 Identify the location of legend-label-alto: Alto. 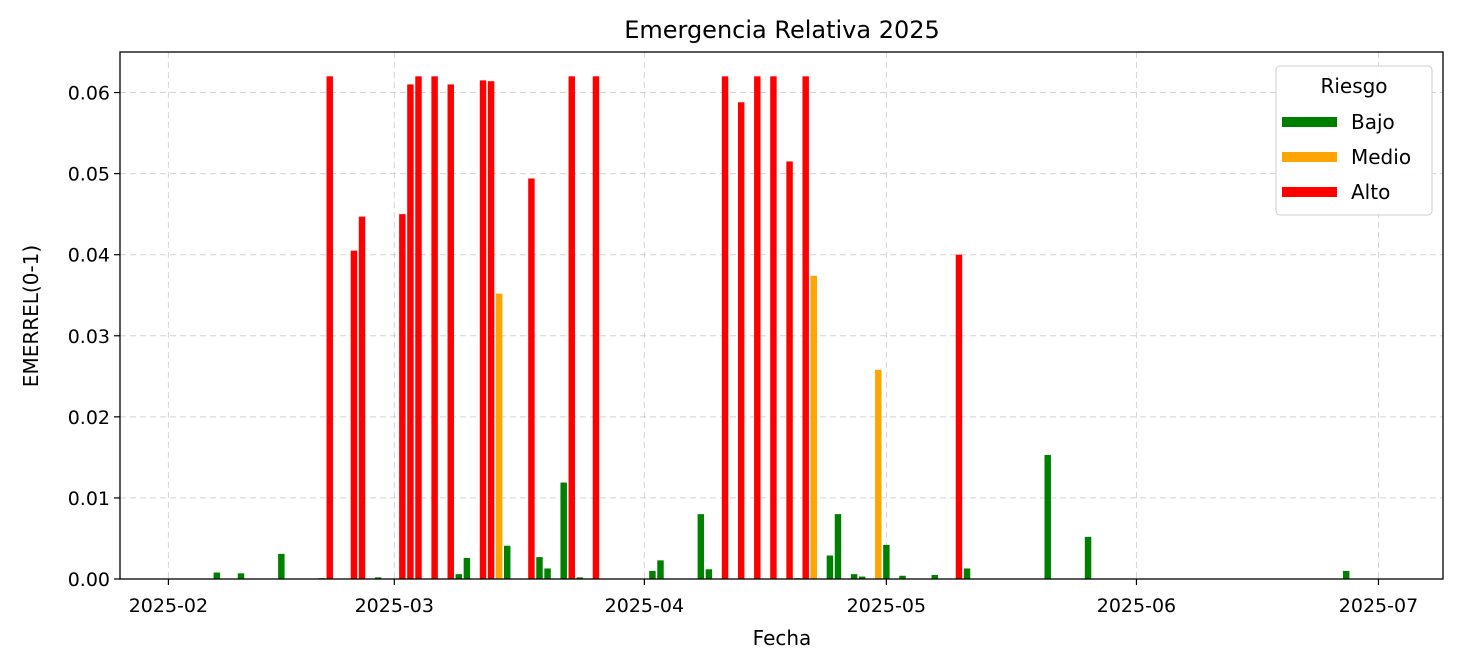
(1370, 192).